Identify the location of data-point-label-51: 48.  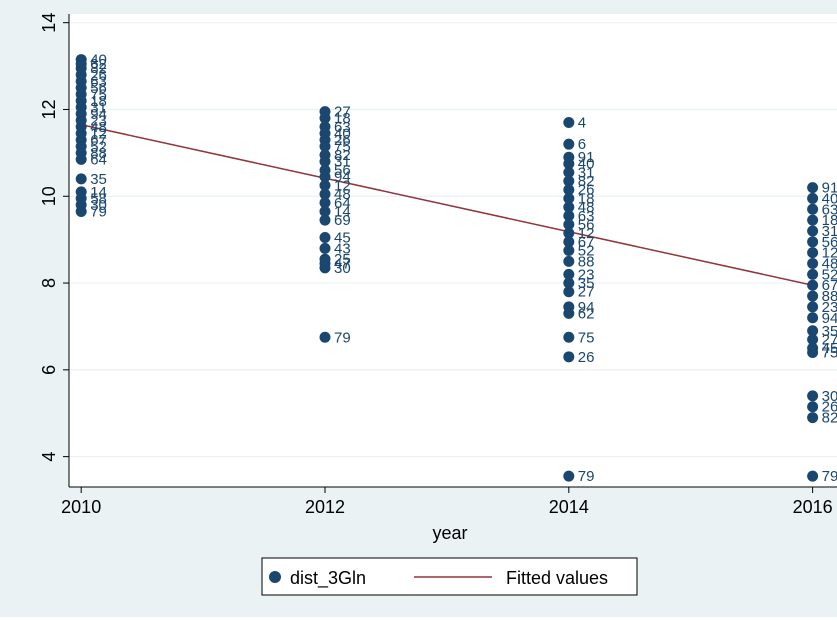
(586, 207).